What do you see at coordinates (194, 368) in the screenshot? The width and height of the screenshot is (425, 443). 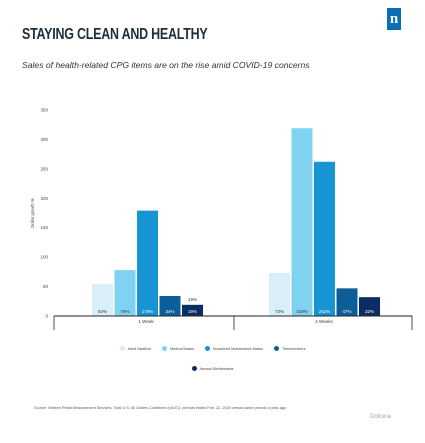 I see `legend-swatch-aerosol-disinfectants` at bounding box center [194, 368].